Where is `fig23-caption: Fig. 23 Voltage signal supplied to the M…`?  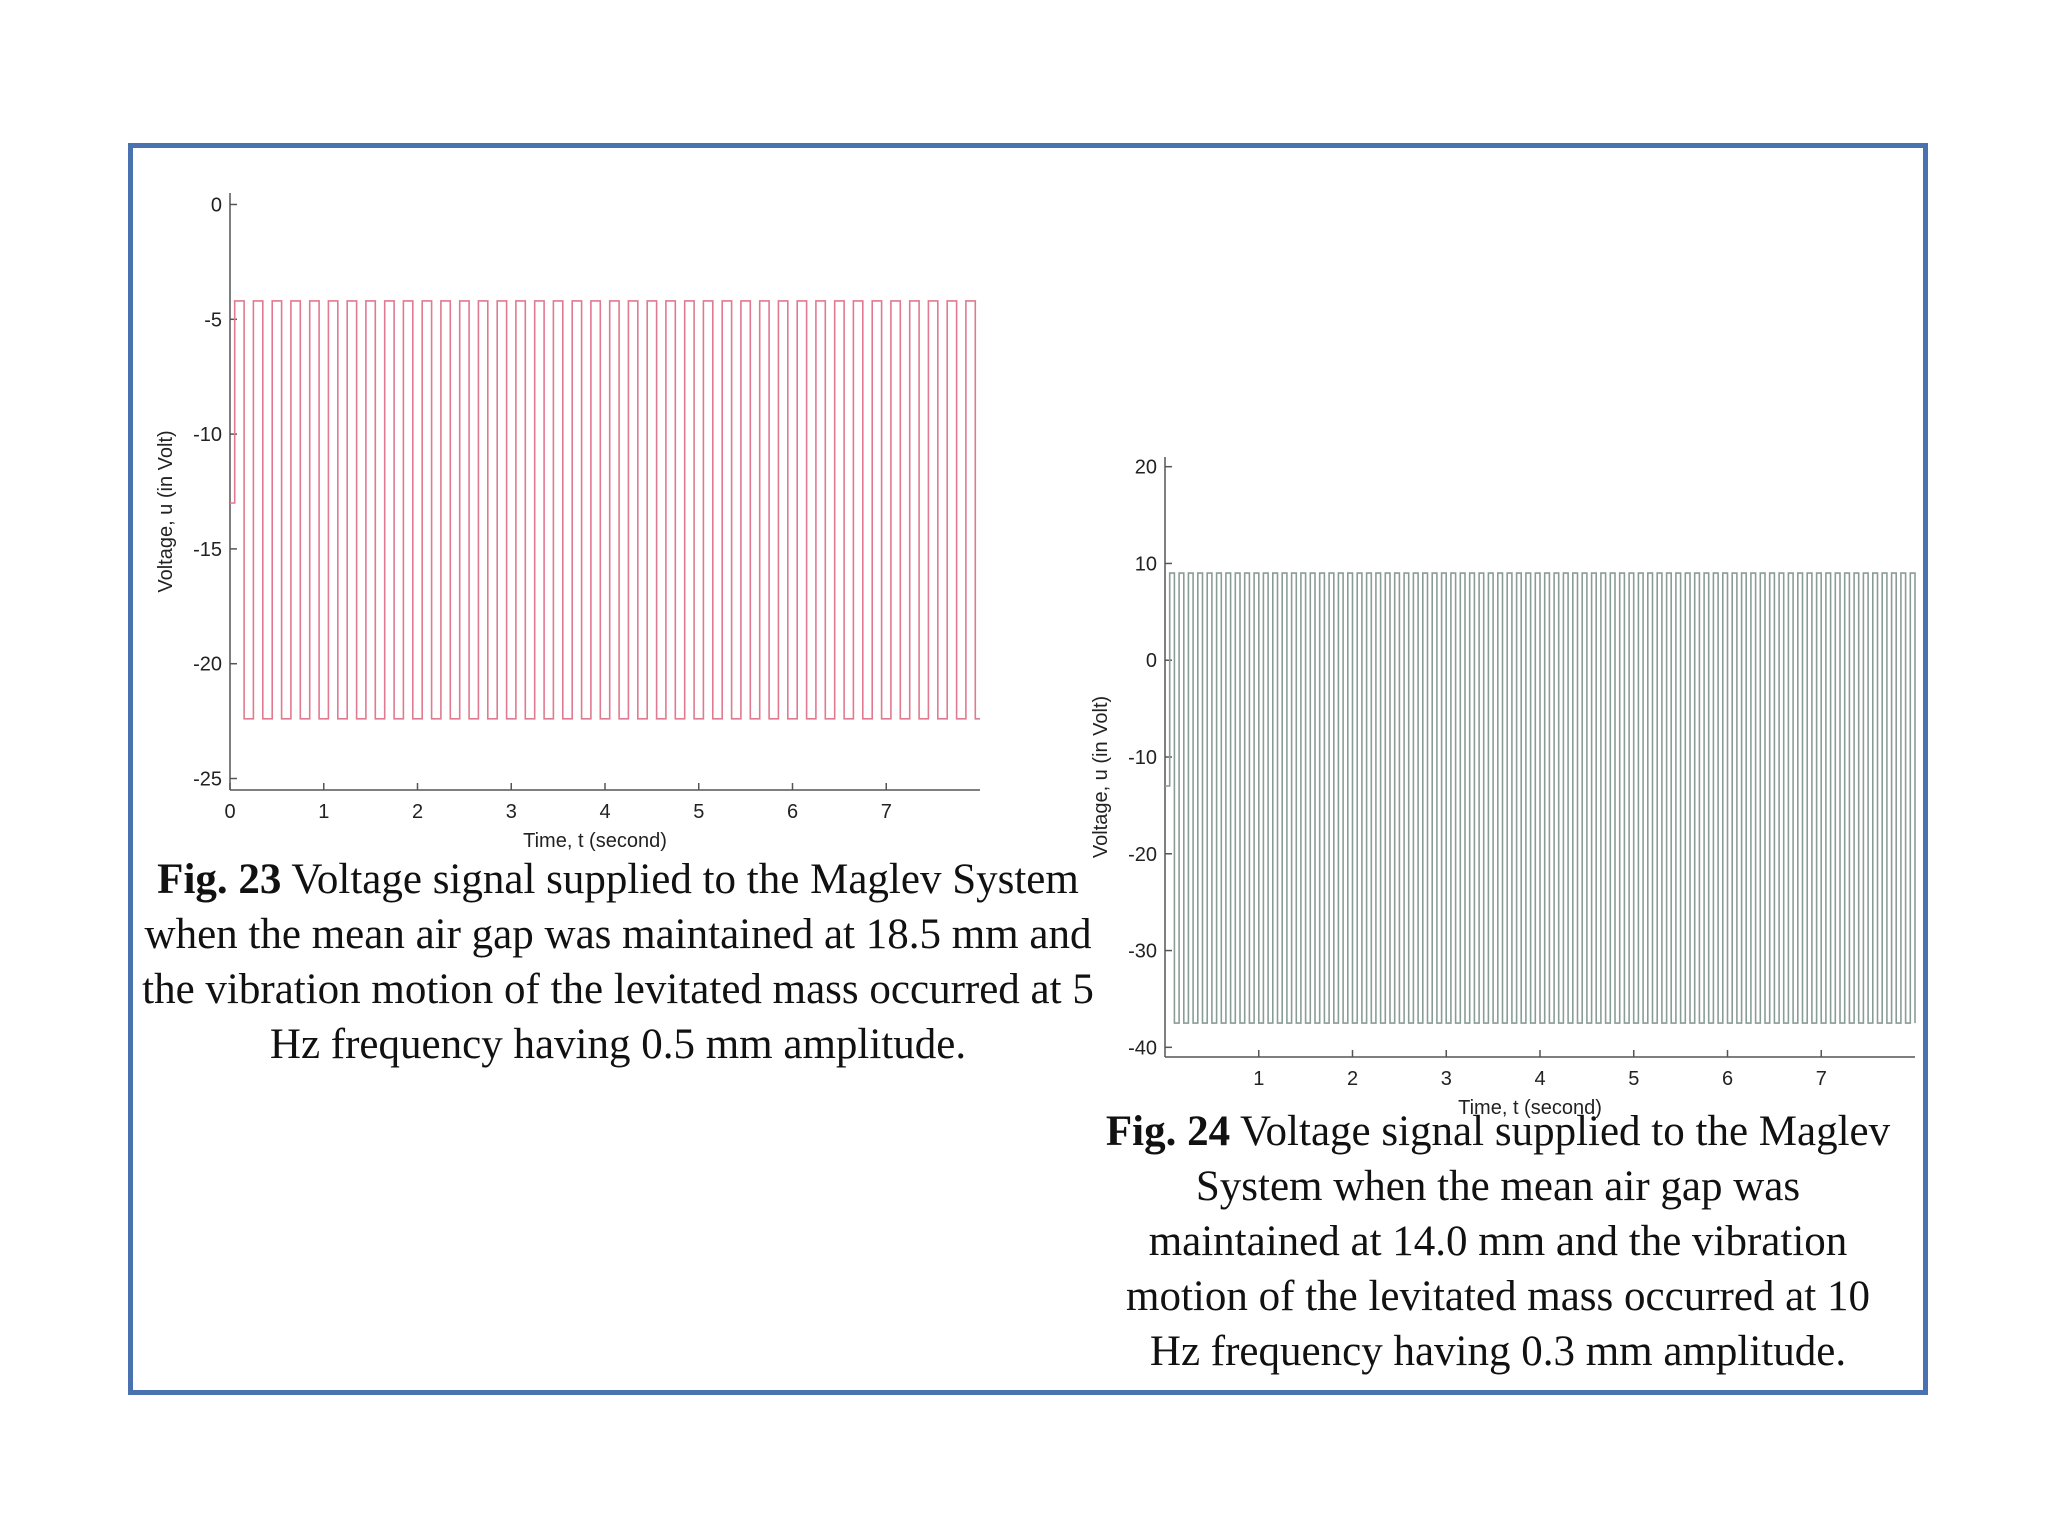
fig23-caption: Fig. 23 Voltage signal supplied to the M… is located at coordinates (618, 962).